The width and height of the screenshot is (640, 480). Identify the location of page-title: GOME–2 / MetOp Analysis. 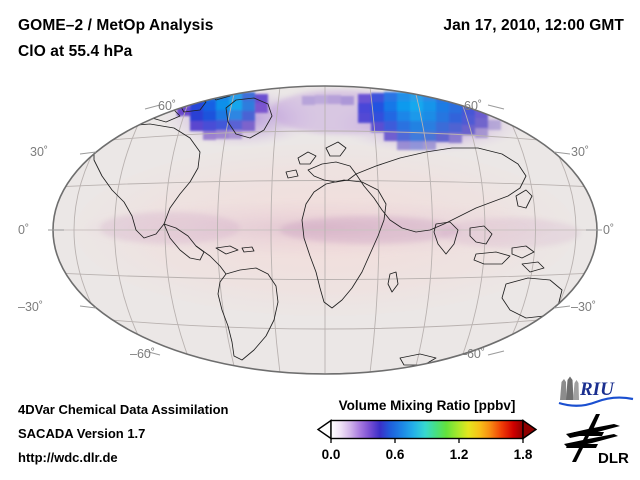
(116, 25).